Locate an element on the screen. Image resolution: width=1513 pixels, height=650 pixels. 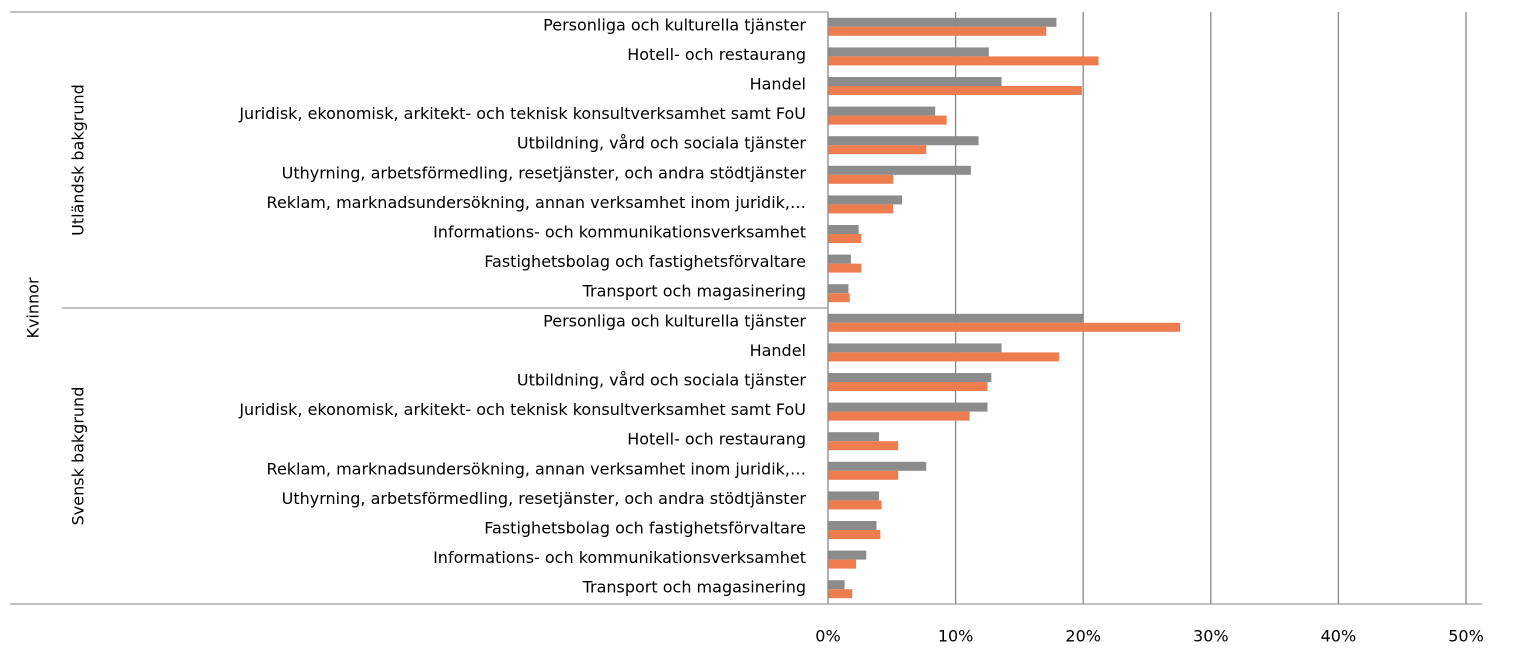
x-tick-label: 50% is located at coordinates (1466, 636).